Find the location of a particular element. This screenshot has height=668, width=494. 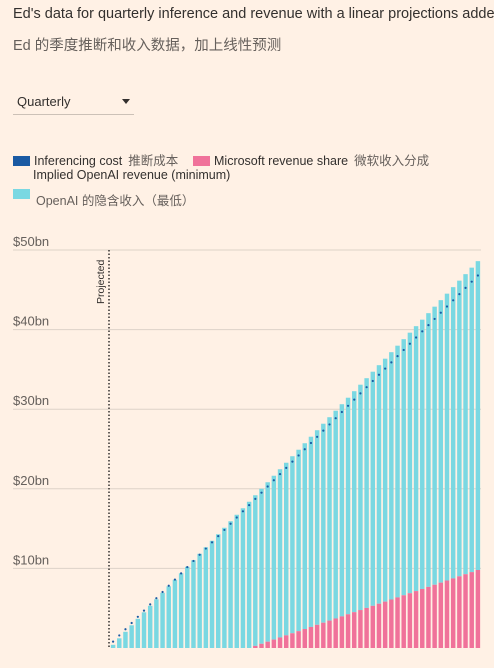

legend-label-cn-inferencing-cost: 推断成本 is located at coordinates (153, 161).